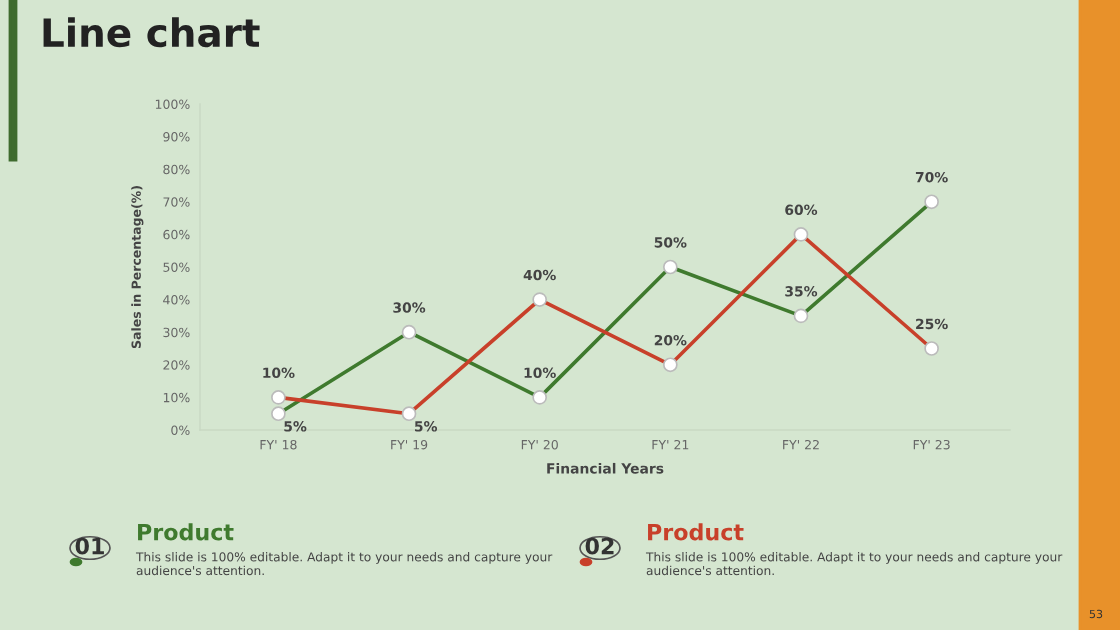 The width and height of the screenshot is (1120, 630). I want to click on chart-title: Line chart, so click(151, 32).